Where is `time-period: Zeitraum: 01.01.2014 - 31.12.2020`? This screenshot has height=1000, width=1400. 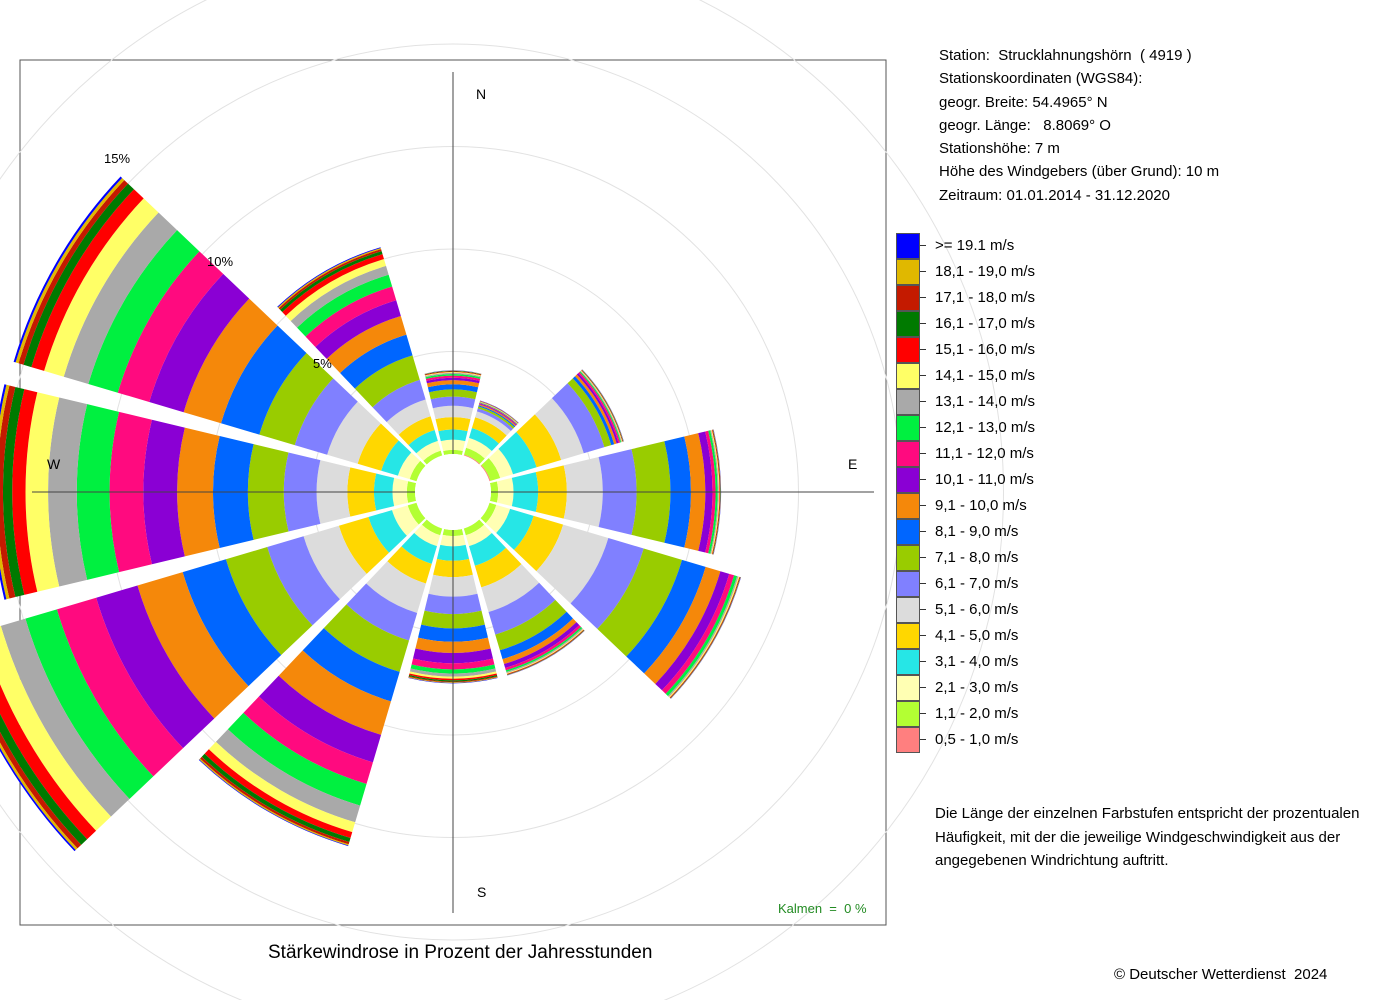 time-period: Zeitraum: 01.01.2014 - 31.12.2020 is located at coordinates (1054, 195).